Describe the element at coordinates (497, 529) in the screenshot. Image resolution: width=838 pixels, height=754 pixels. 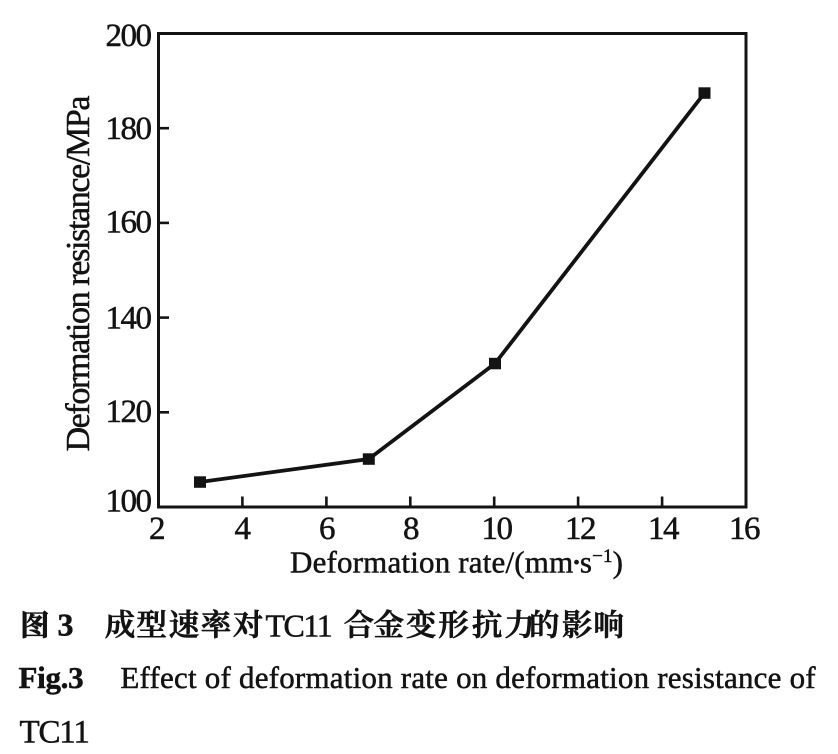
I see `svg-text: 10` at that location.